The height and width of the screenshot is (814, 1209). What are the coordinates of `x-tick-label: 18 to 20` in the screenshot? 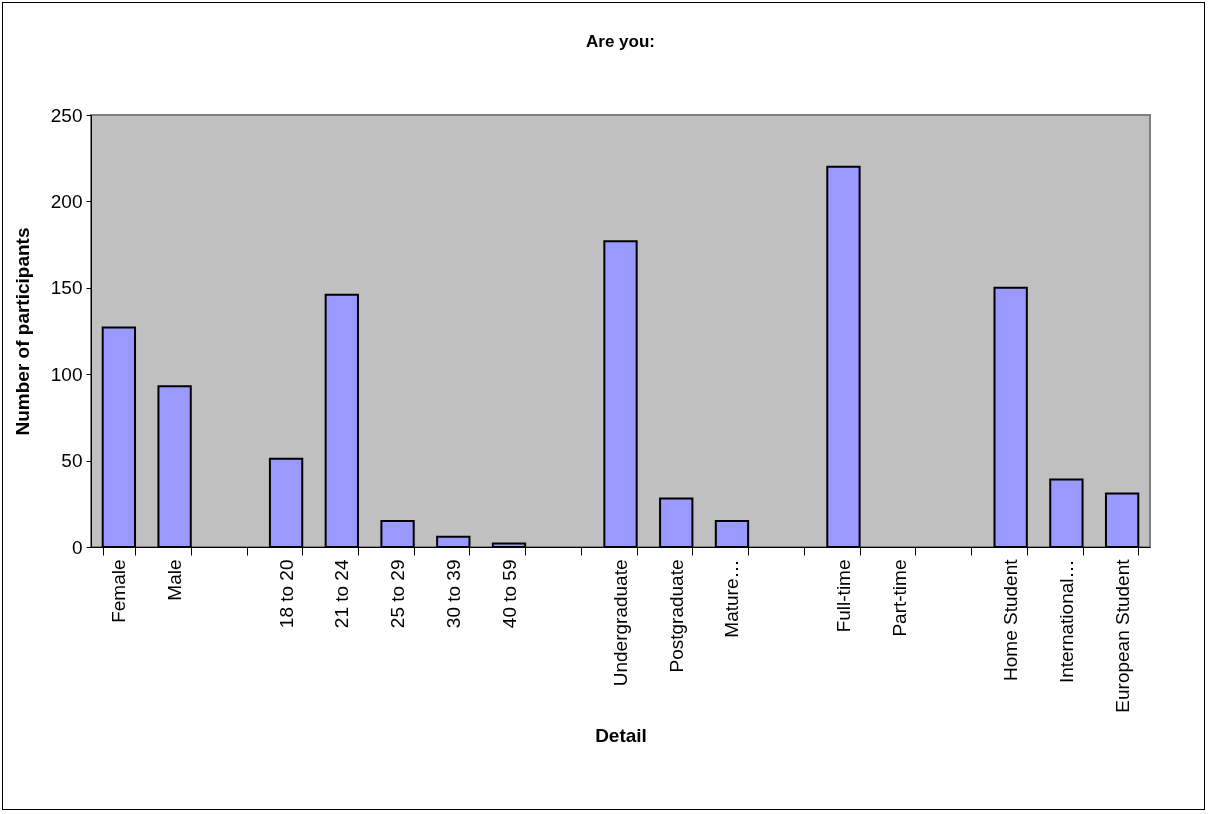 It's located at (286, 594).